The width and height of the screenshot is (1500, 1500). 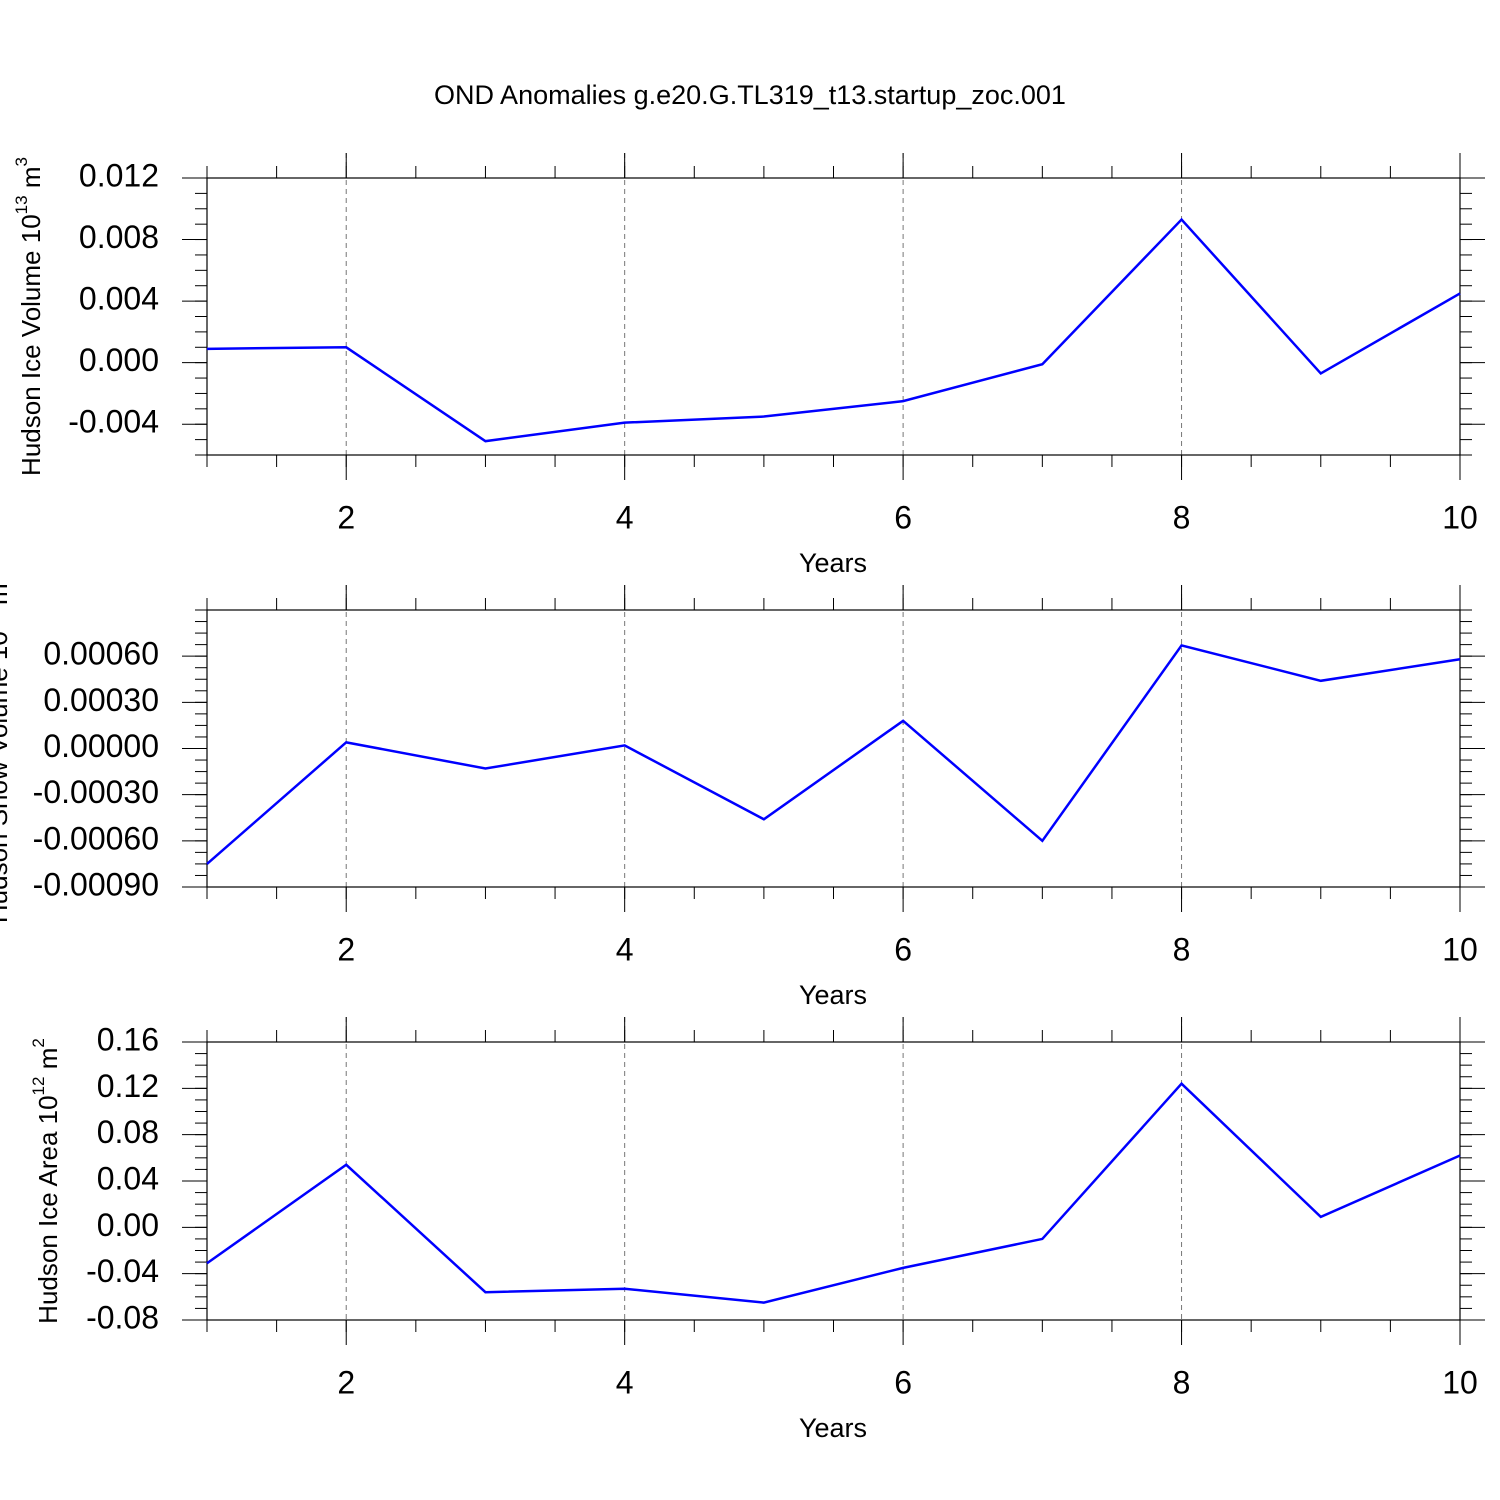 What do you see at coordinates (119, 299) in the screenshot?
I see `y-tick-label: 0.004` at bounding box center [119, 299].